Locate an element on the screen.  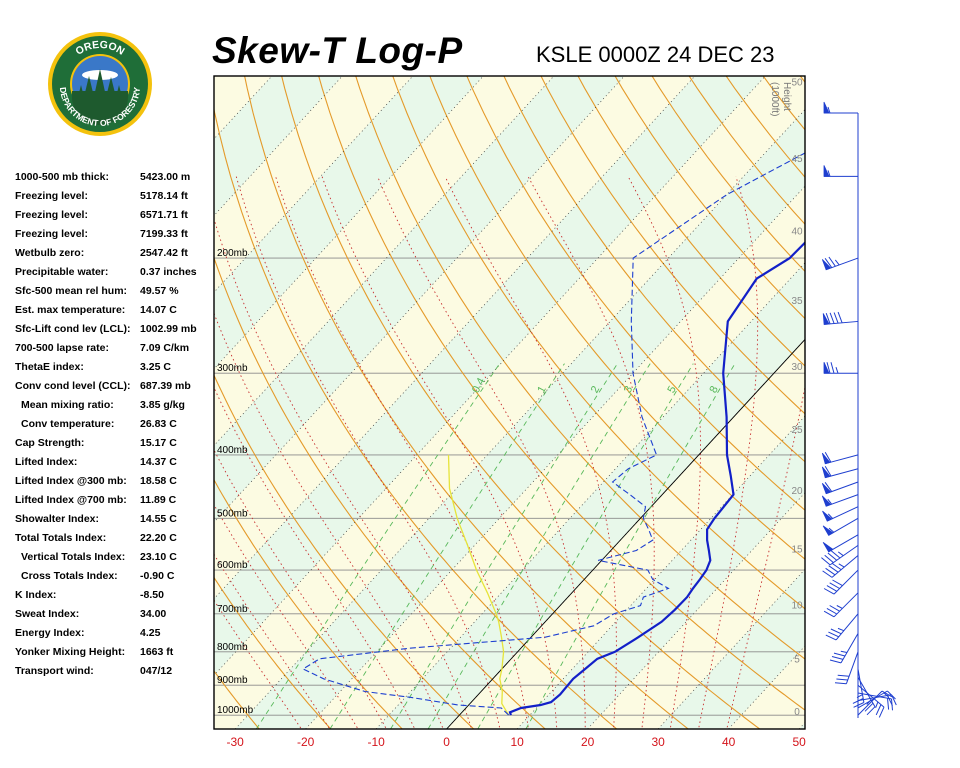
index-value: 5178.14 ft is located at coordinates (164, 196).